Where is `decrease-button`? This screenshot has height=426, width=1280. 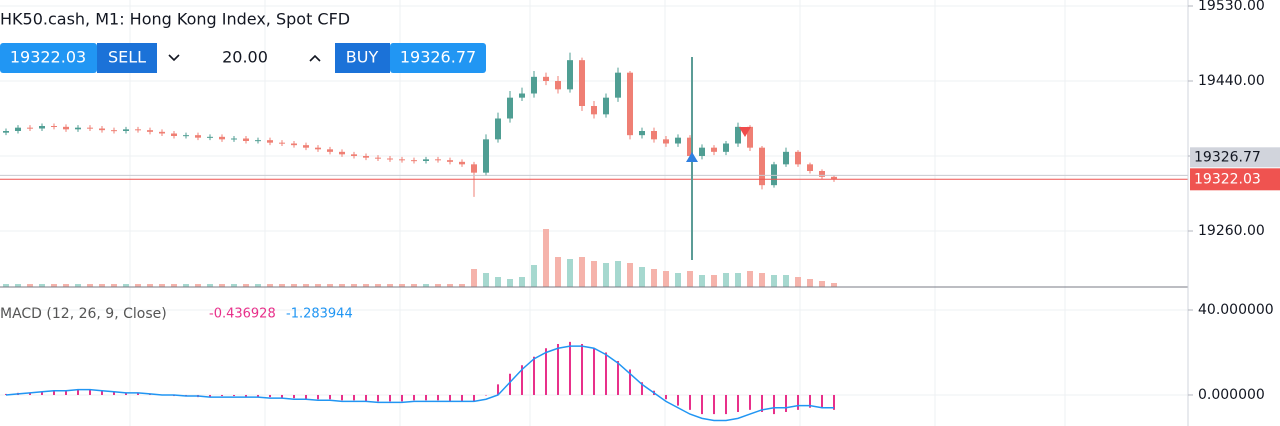
decrease-button is located at coordinates (174, 58).